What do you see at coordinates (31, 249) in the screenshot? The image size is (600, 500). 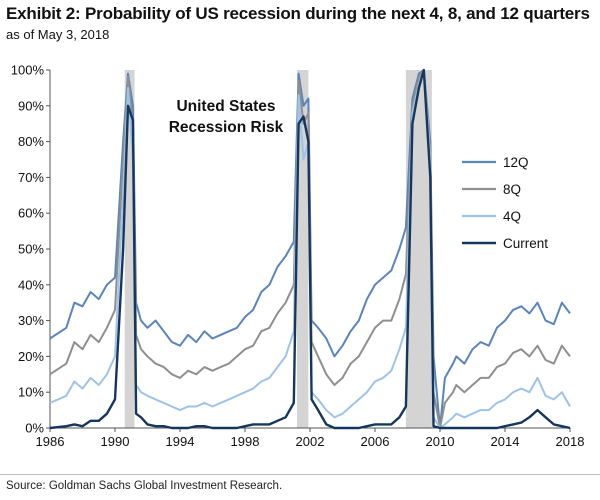 I see `y-tick-label: 50%` at bounding box center [31, 249].